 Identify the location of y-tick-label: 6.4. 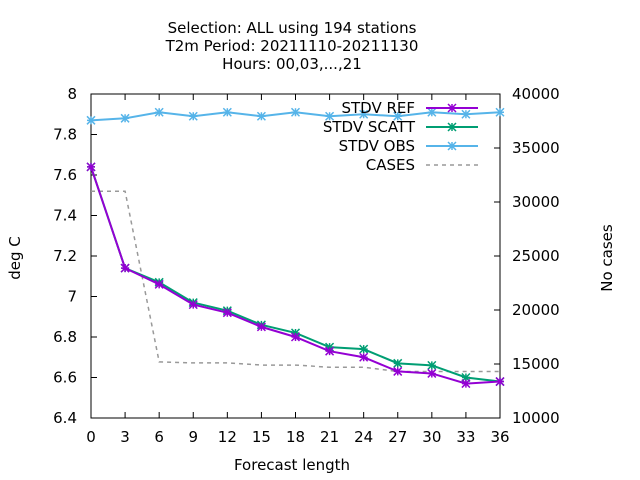
(65, 418).